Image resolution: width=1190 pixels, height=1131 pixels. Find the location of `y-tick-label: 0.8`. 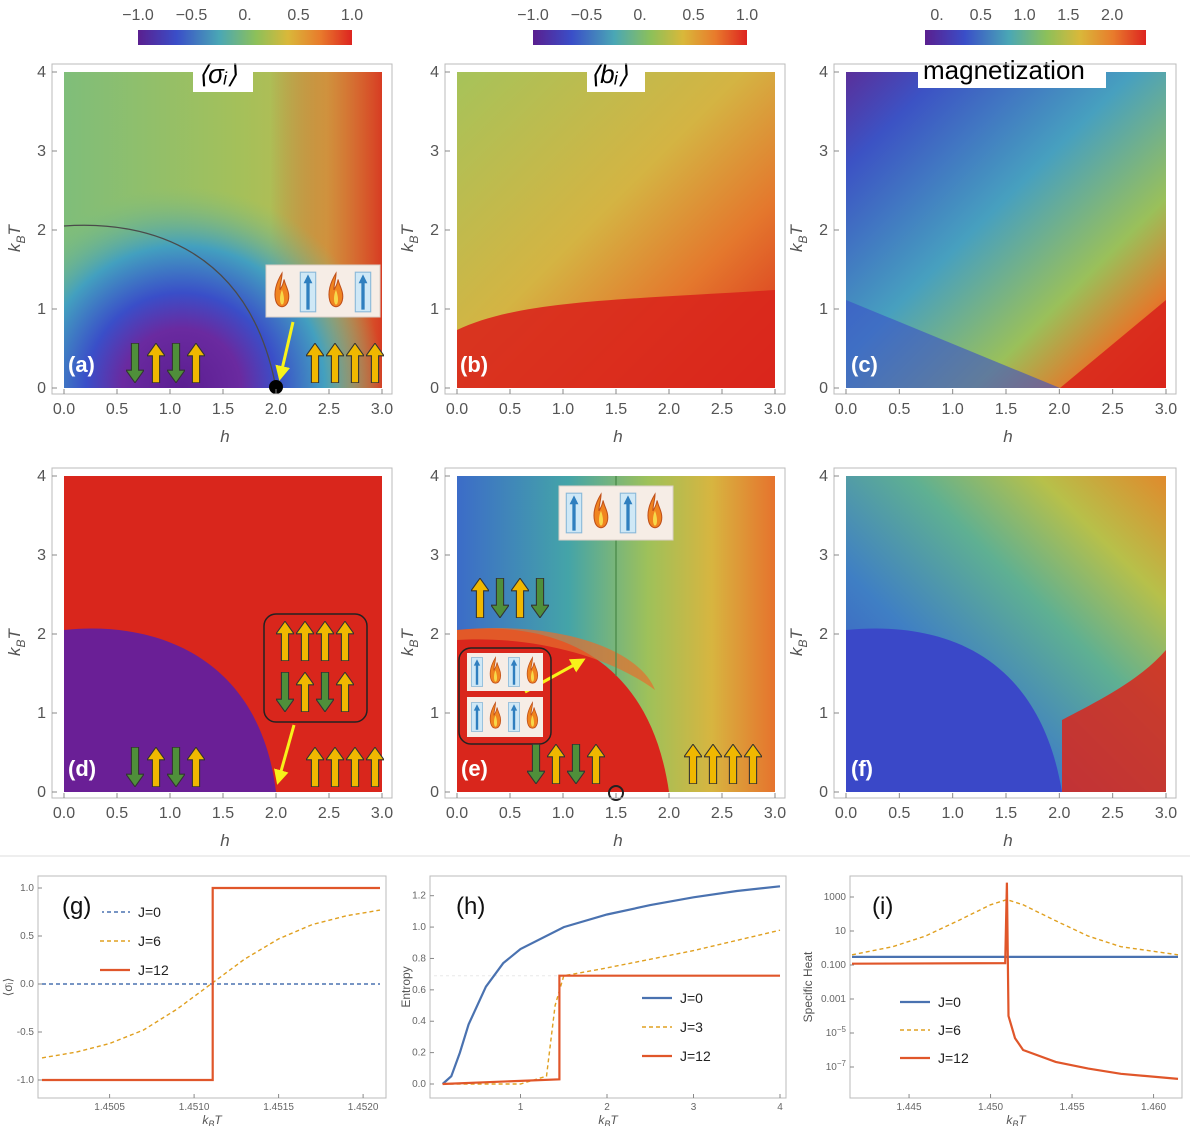

y-tick-label: 0.8 is located at coordinates (419, 958).